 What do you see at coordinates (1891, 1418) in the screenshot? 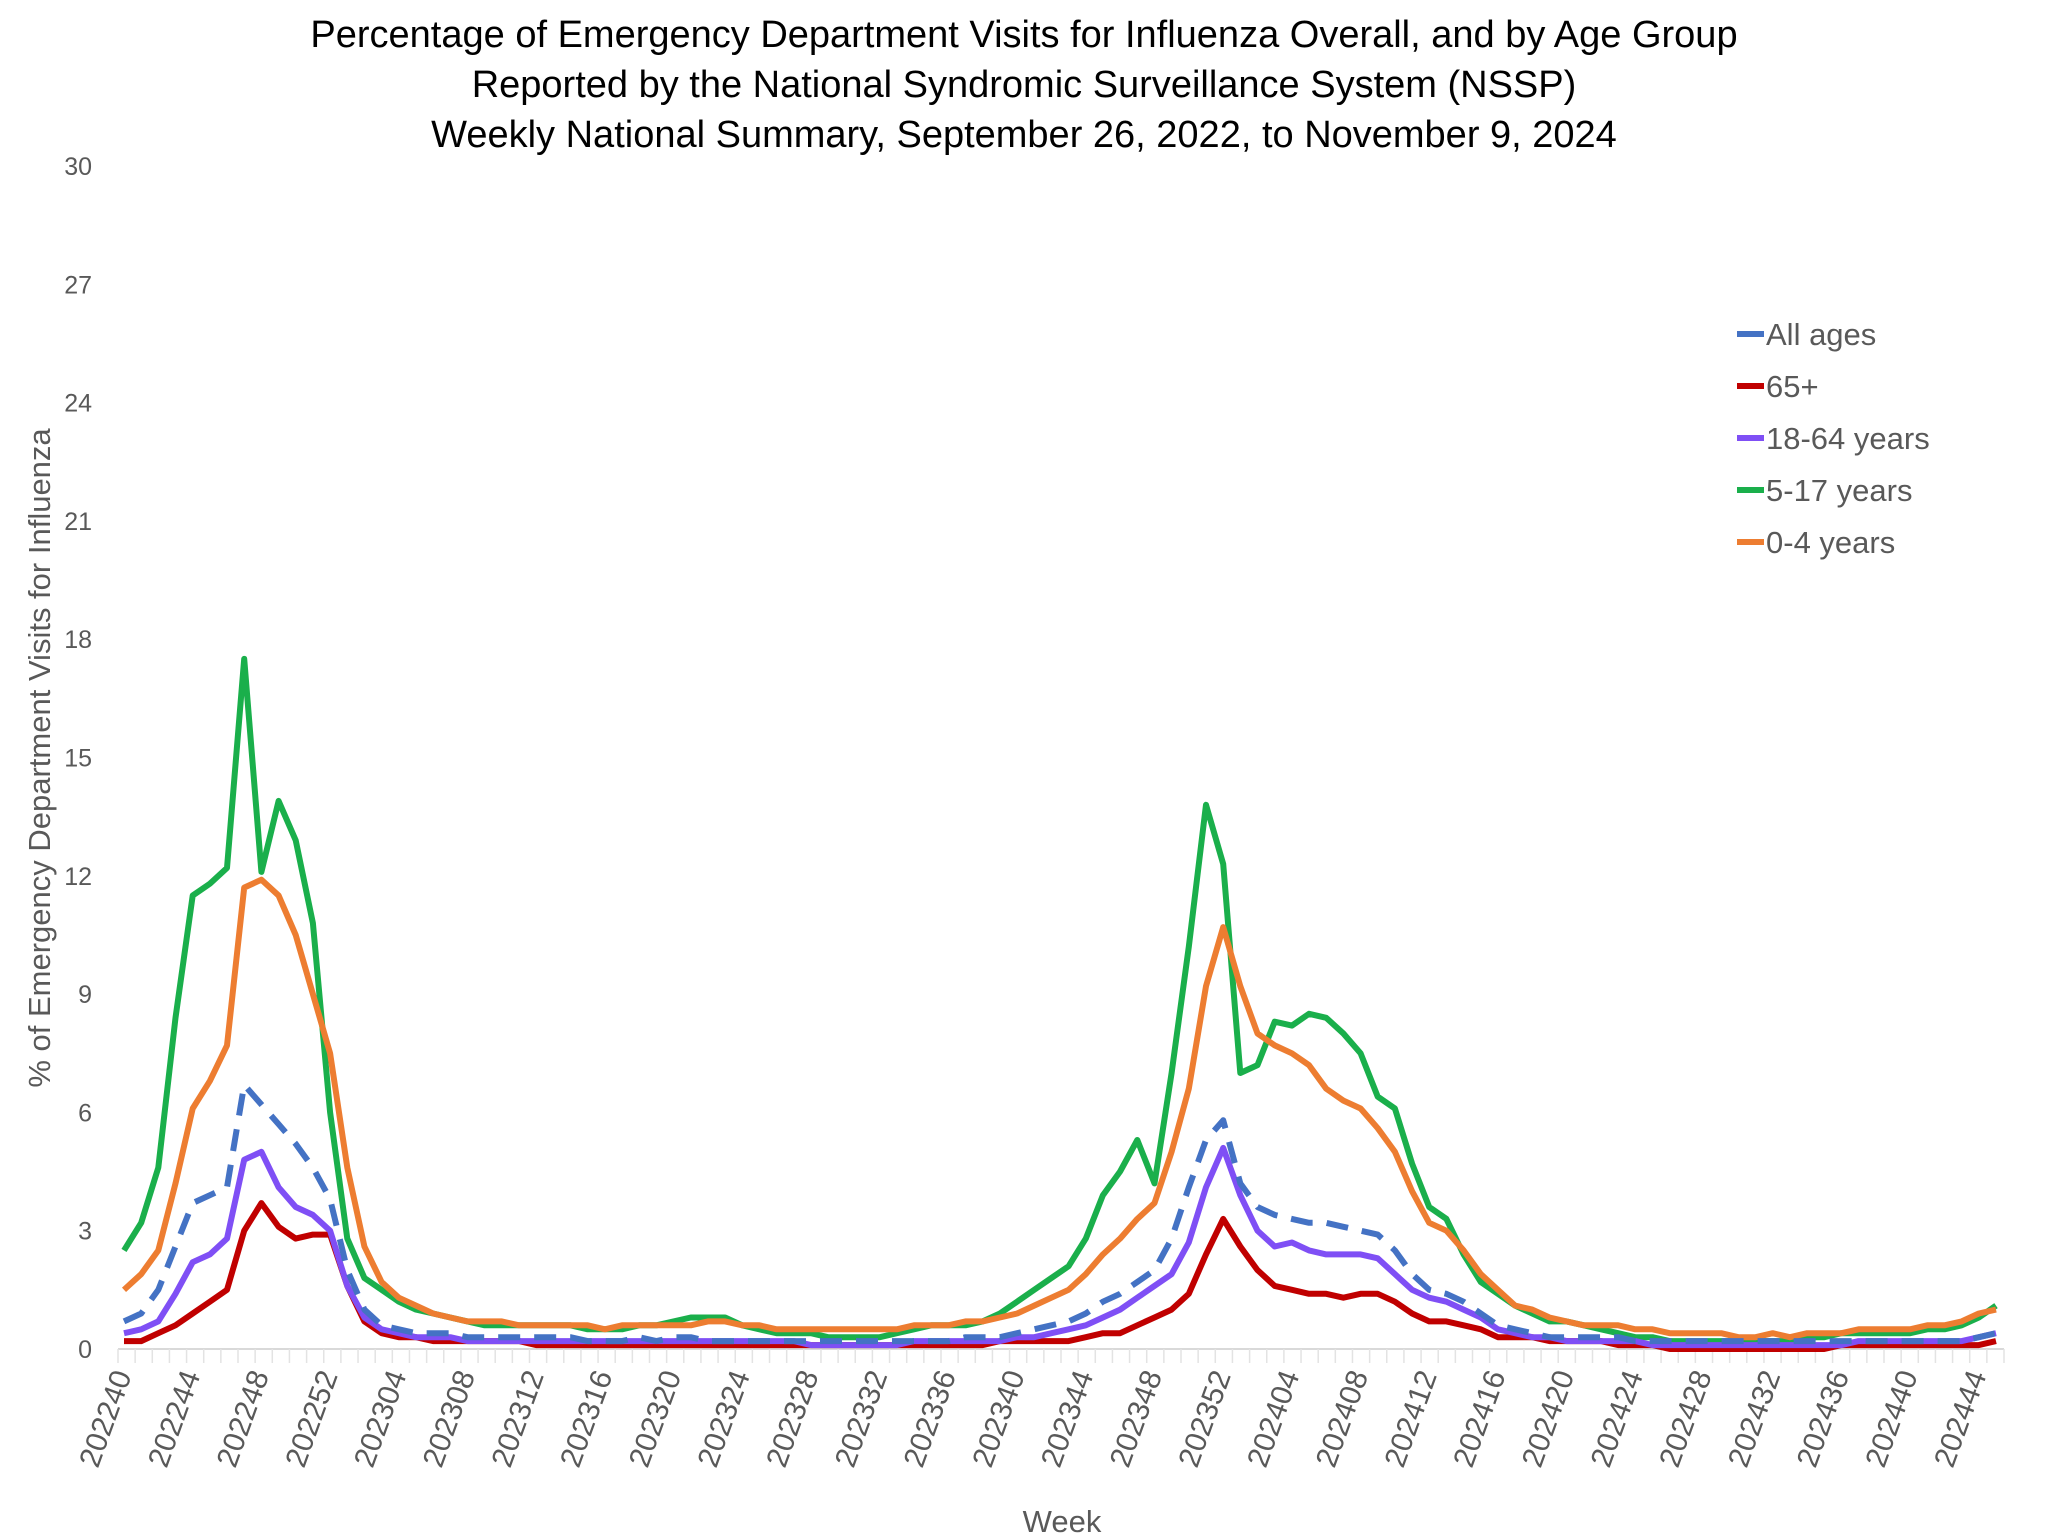
I see `x-tick-label: 202440` at bounding box center [1891, 1418].